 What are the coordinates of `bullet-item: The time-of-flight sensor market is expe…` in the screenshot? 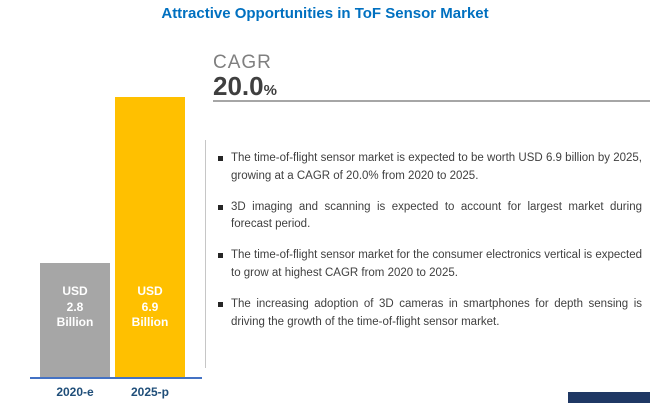 It's located at (430, 168).